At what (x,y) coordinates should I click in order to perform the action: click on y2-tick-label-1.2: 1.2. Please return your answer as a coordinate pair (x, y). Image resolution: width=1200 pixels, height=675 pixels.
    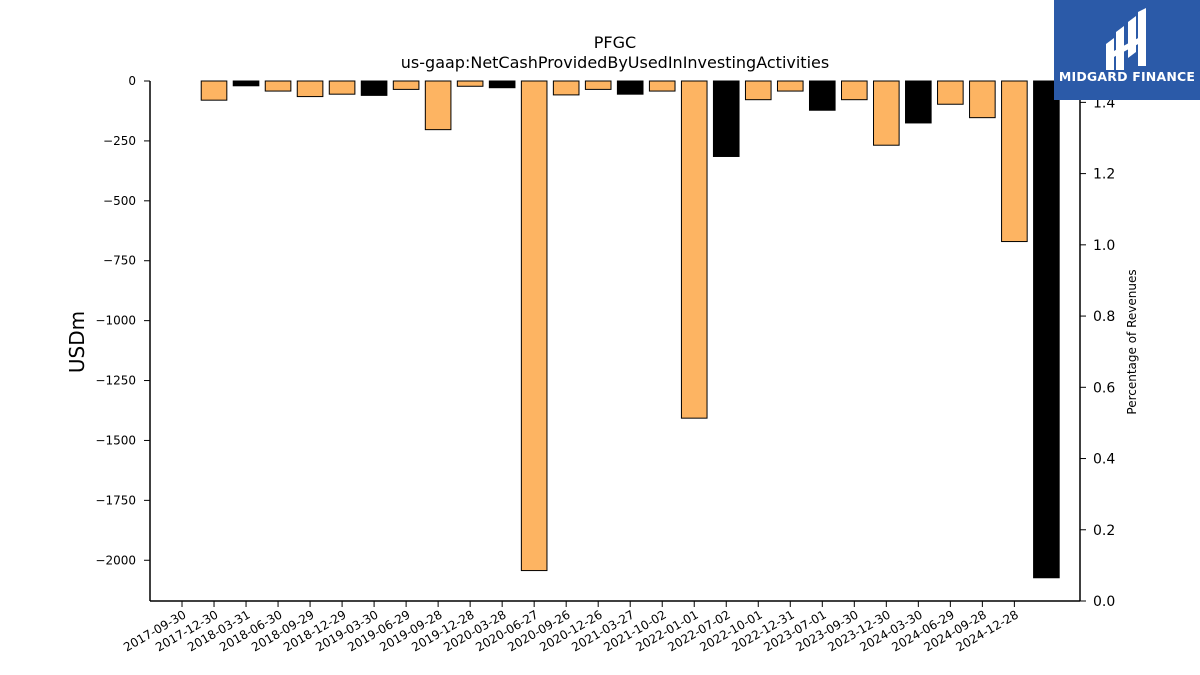
    Looking at the image, I should click on (1104, 175).